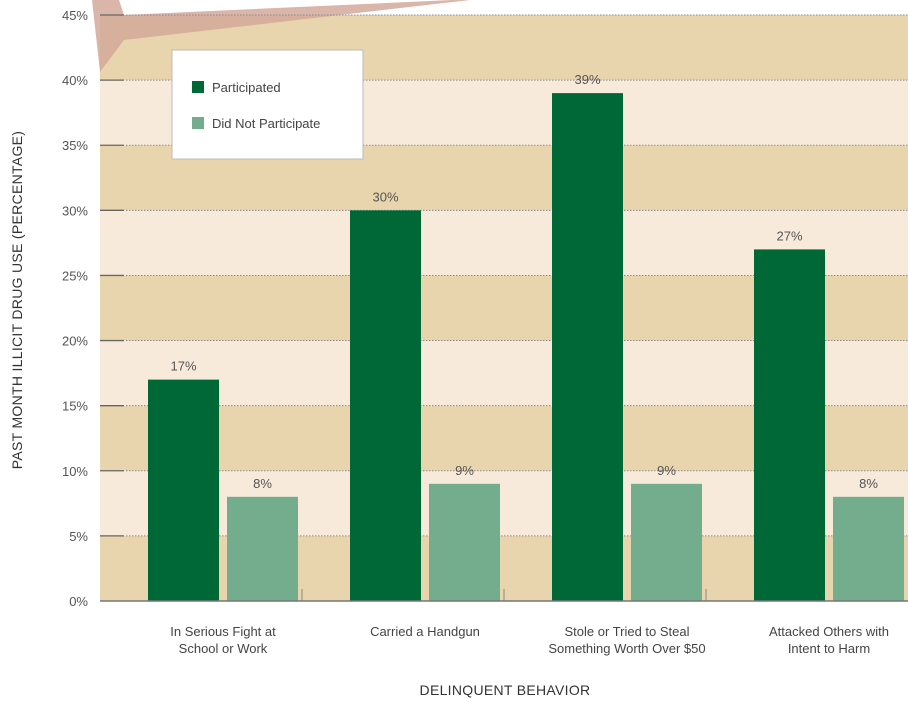 This screenshot has height=703, width=908. What do you see at coordinates (246, 87) in the screenshot?
I see `legend-label-participated: Participated` at bounding box center [246, 87].